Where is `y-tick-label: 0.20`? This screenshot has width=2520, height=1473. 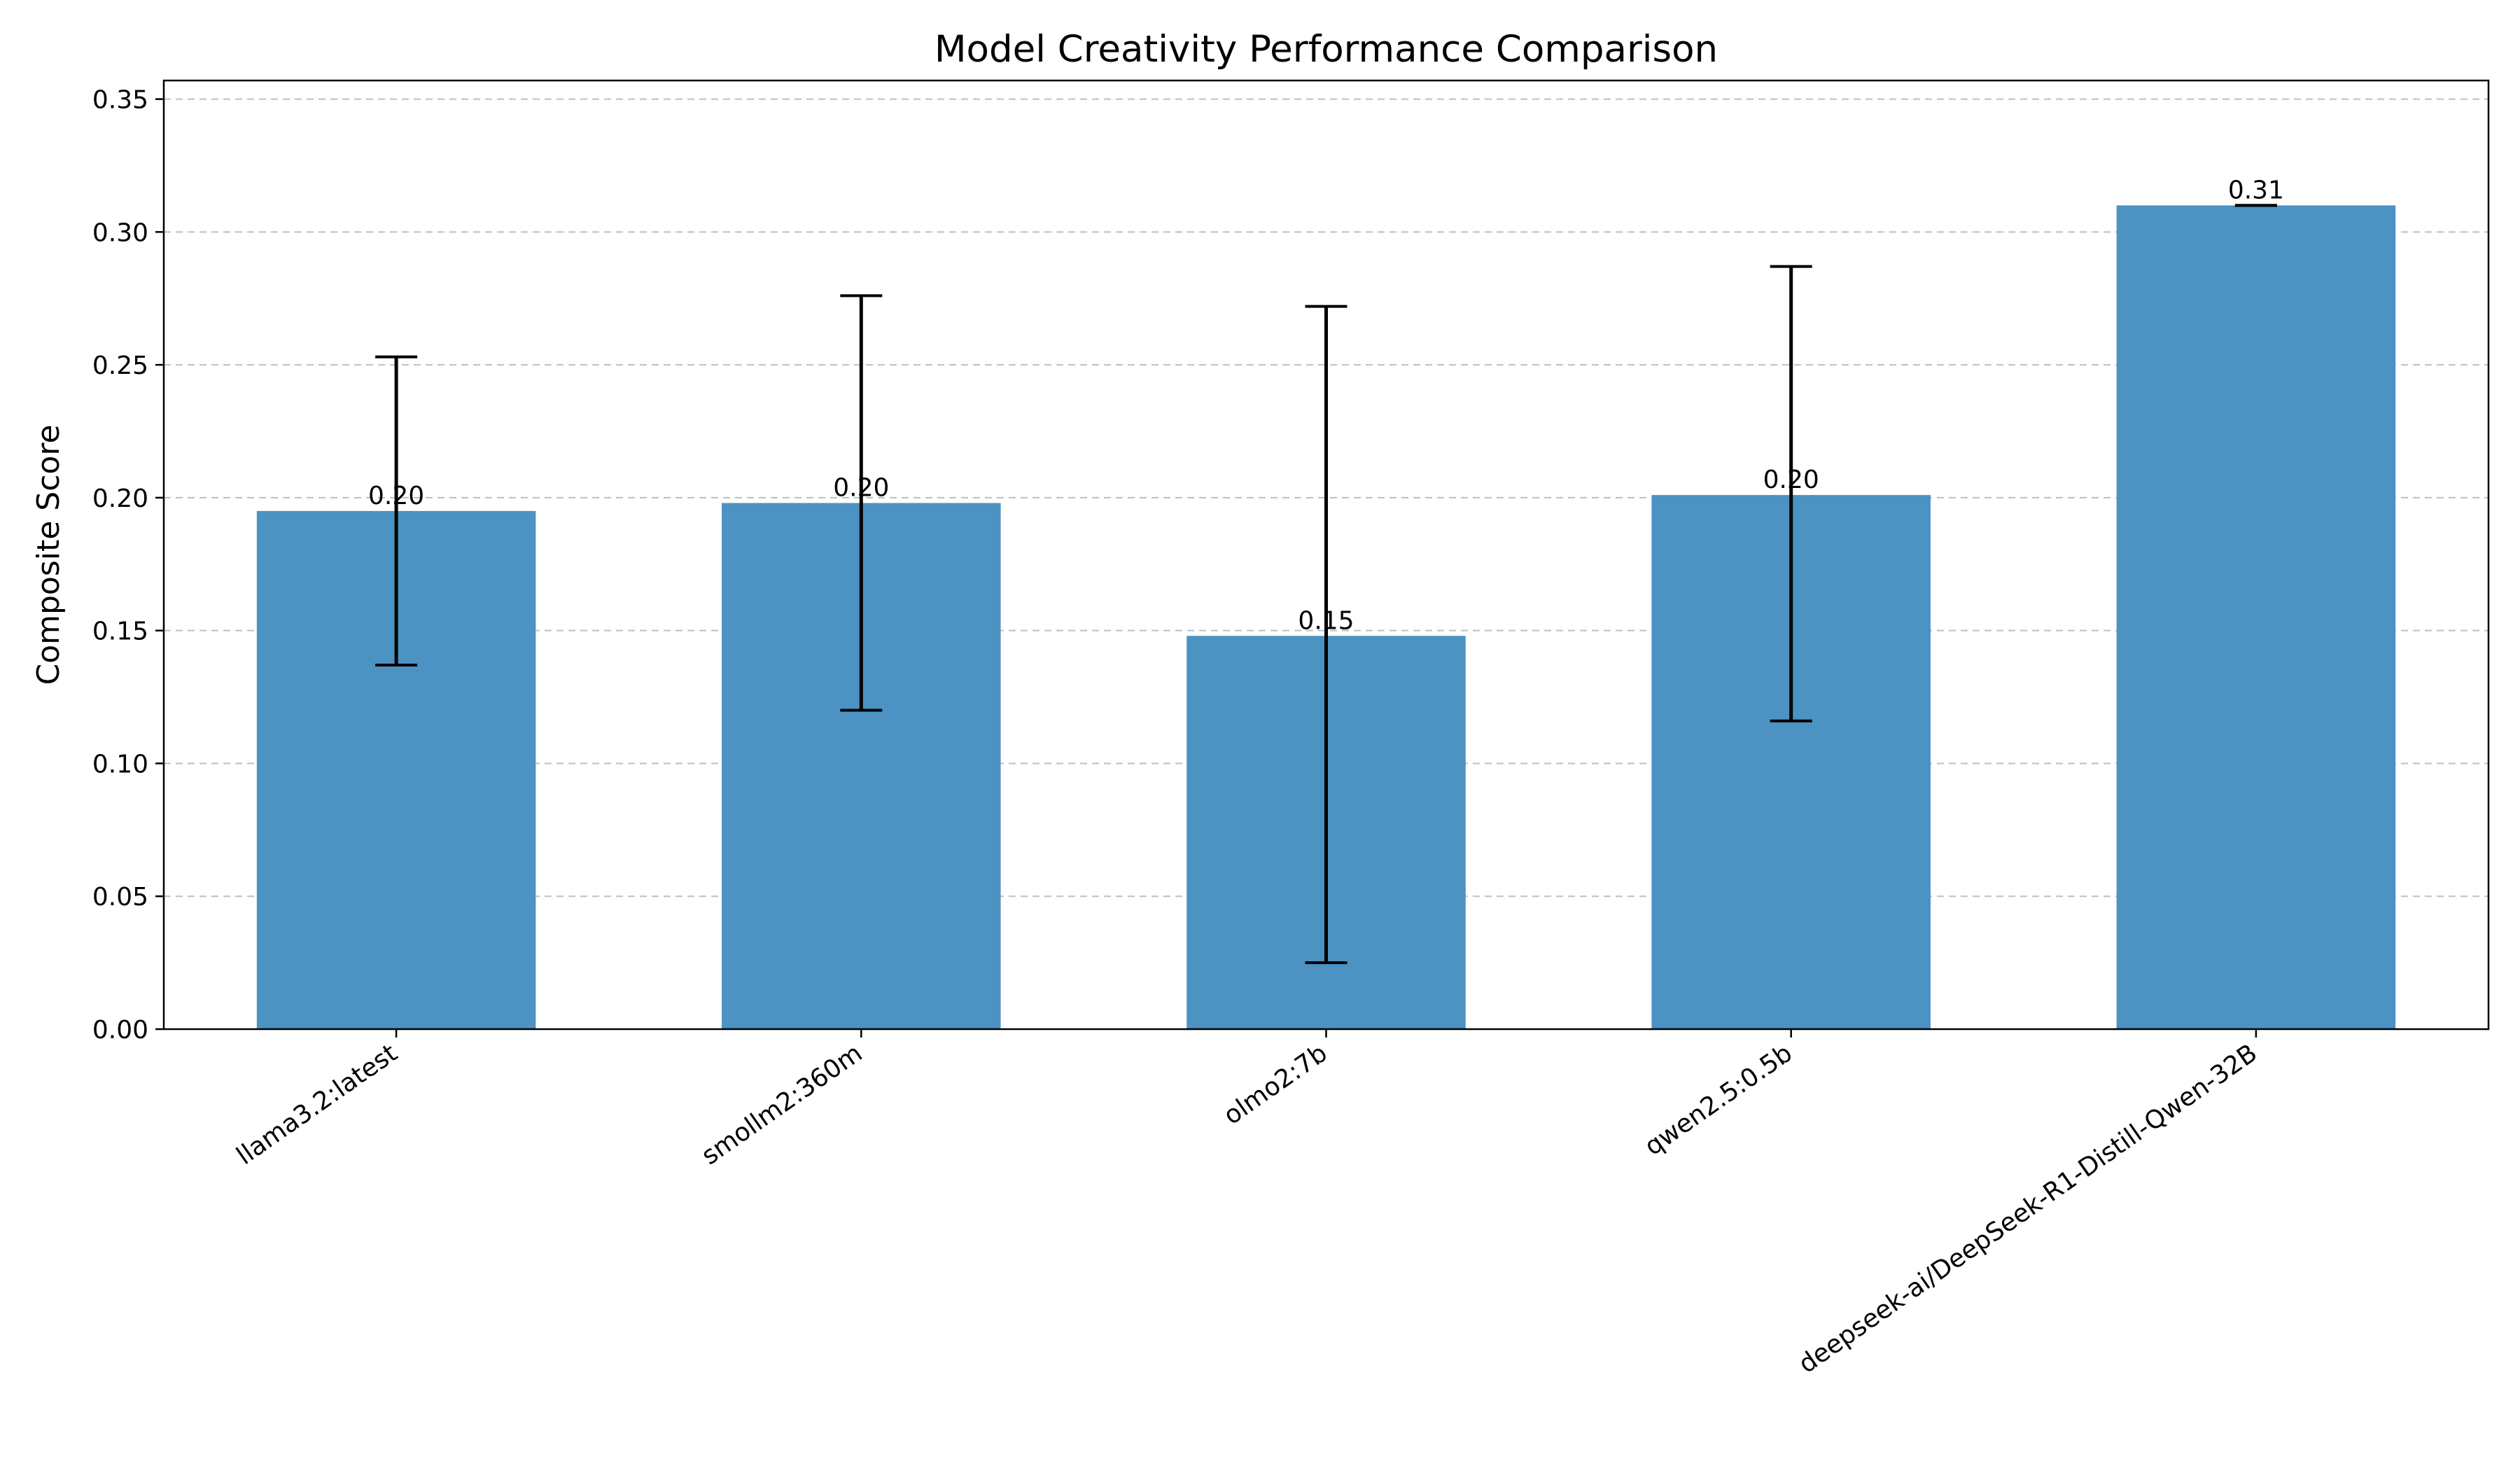
y-tick-label: 0.20 is located at coordinates (120, 498).